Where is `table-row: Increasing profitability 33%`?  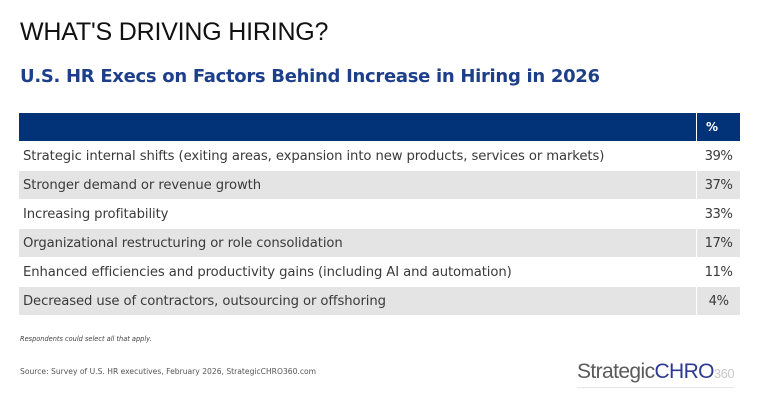
table-row: Increasing profitability 33% is located at coordinates (379, 213).